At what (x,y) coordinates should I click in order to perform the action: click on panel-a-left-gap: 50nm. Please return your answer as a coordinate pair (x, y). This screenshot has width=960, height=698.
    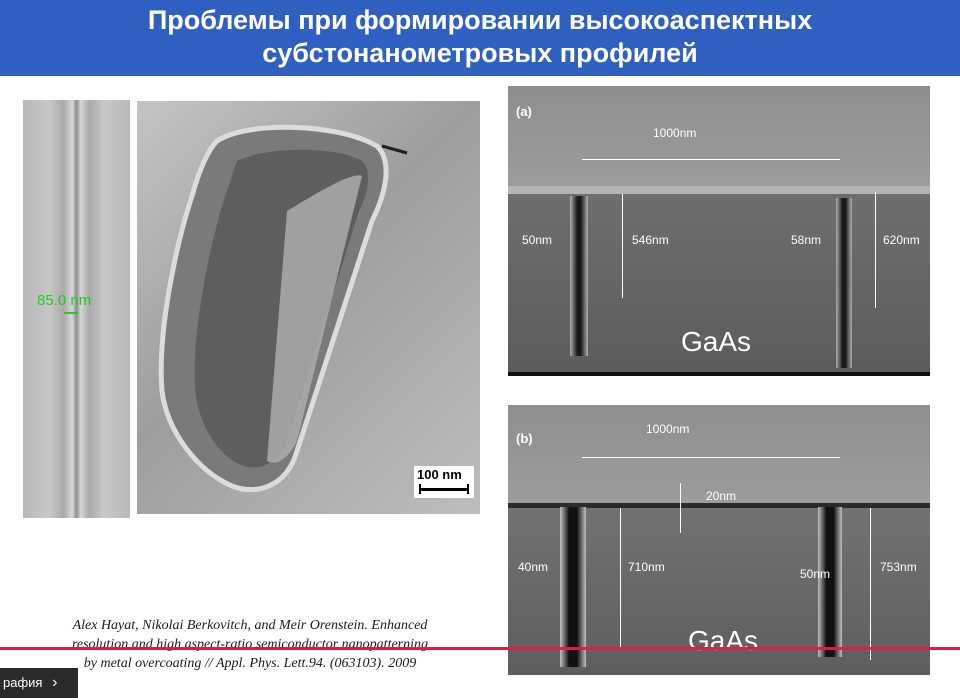
    Looking at the image, I should click on (537, 240).